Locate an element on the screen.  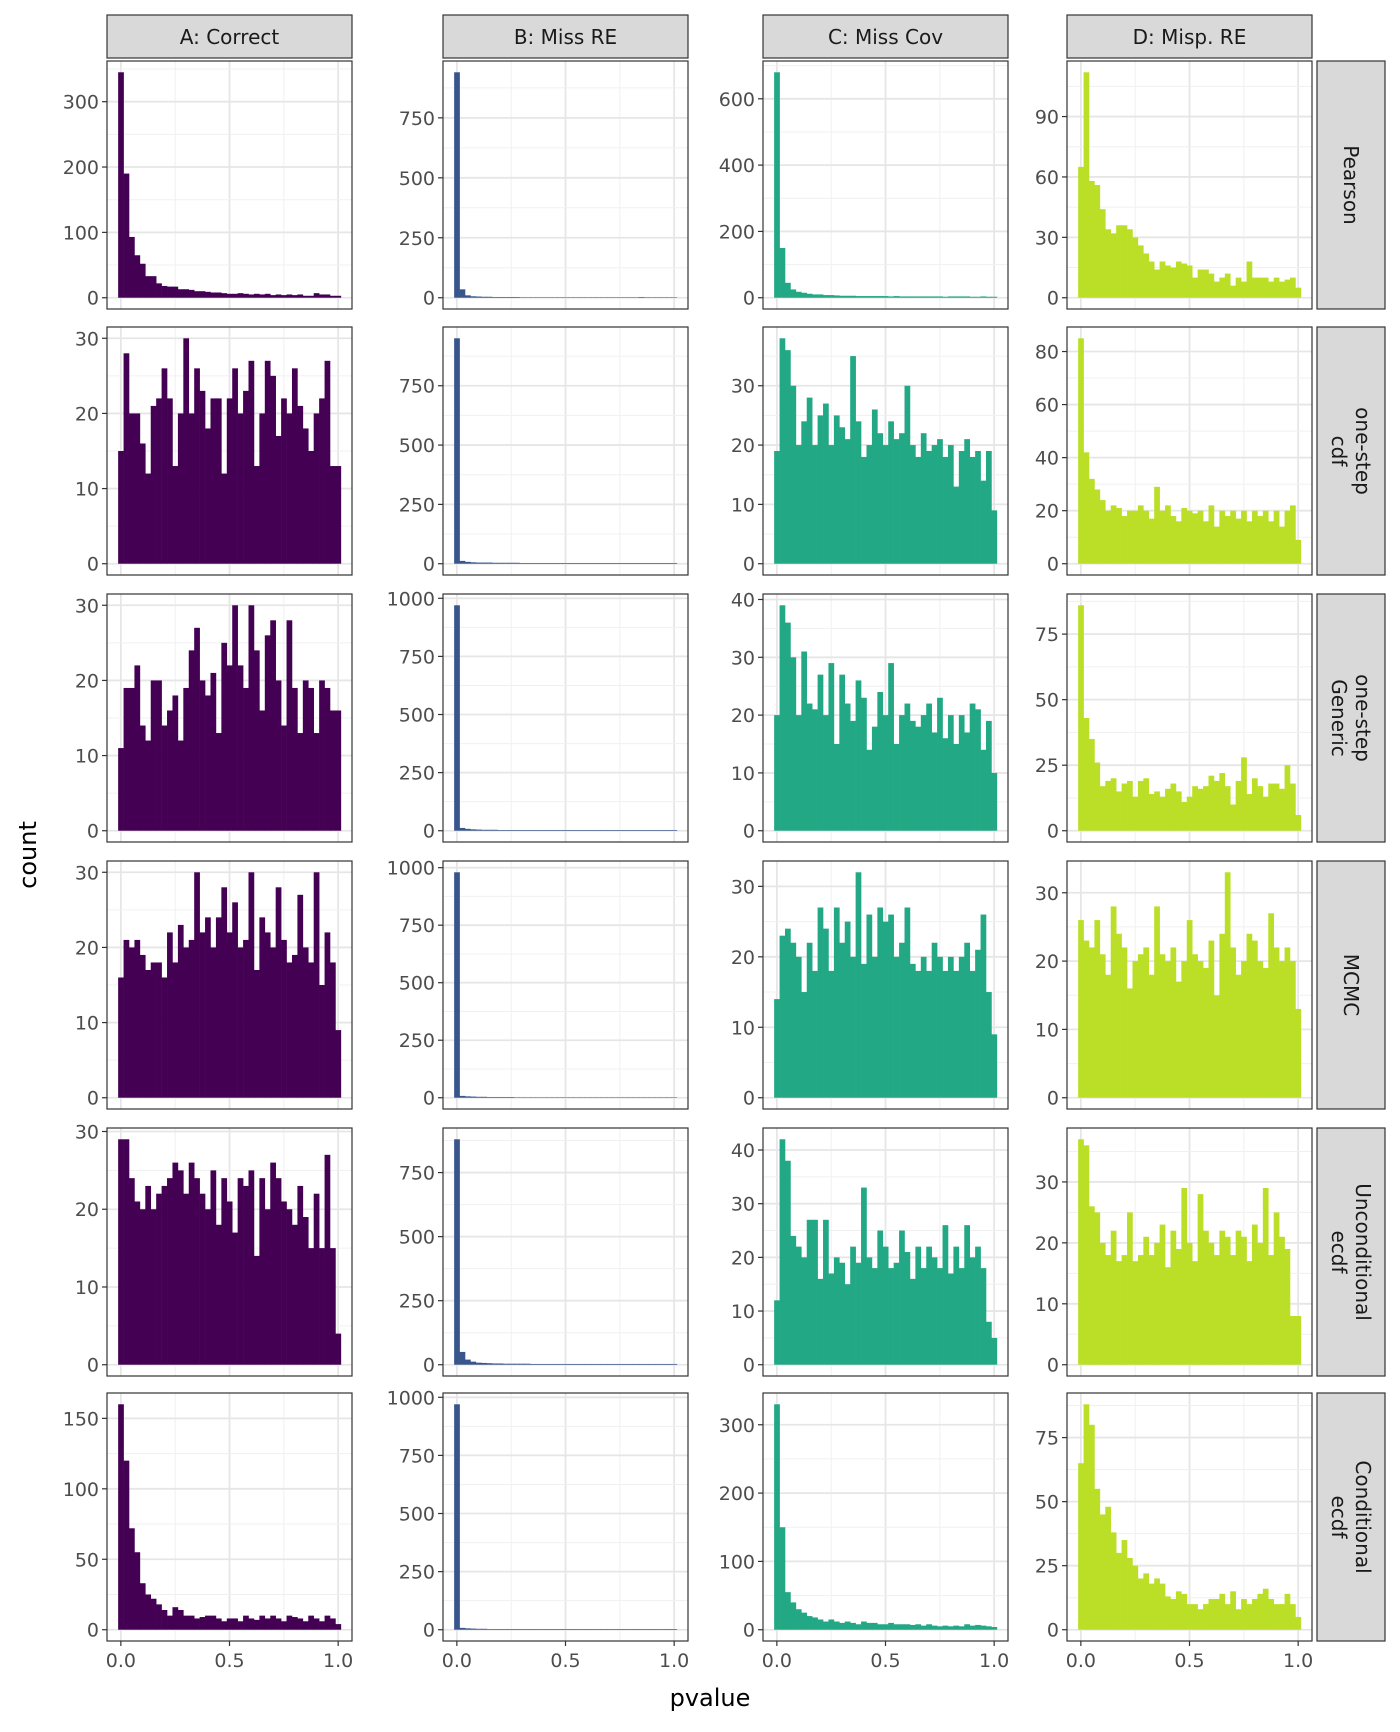
y-tick-label: 500 is located at coordinates (417, 716).